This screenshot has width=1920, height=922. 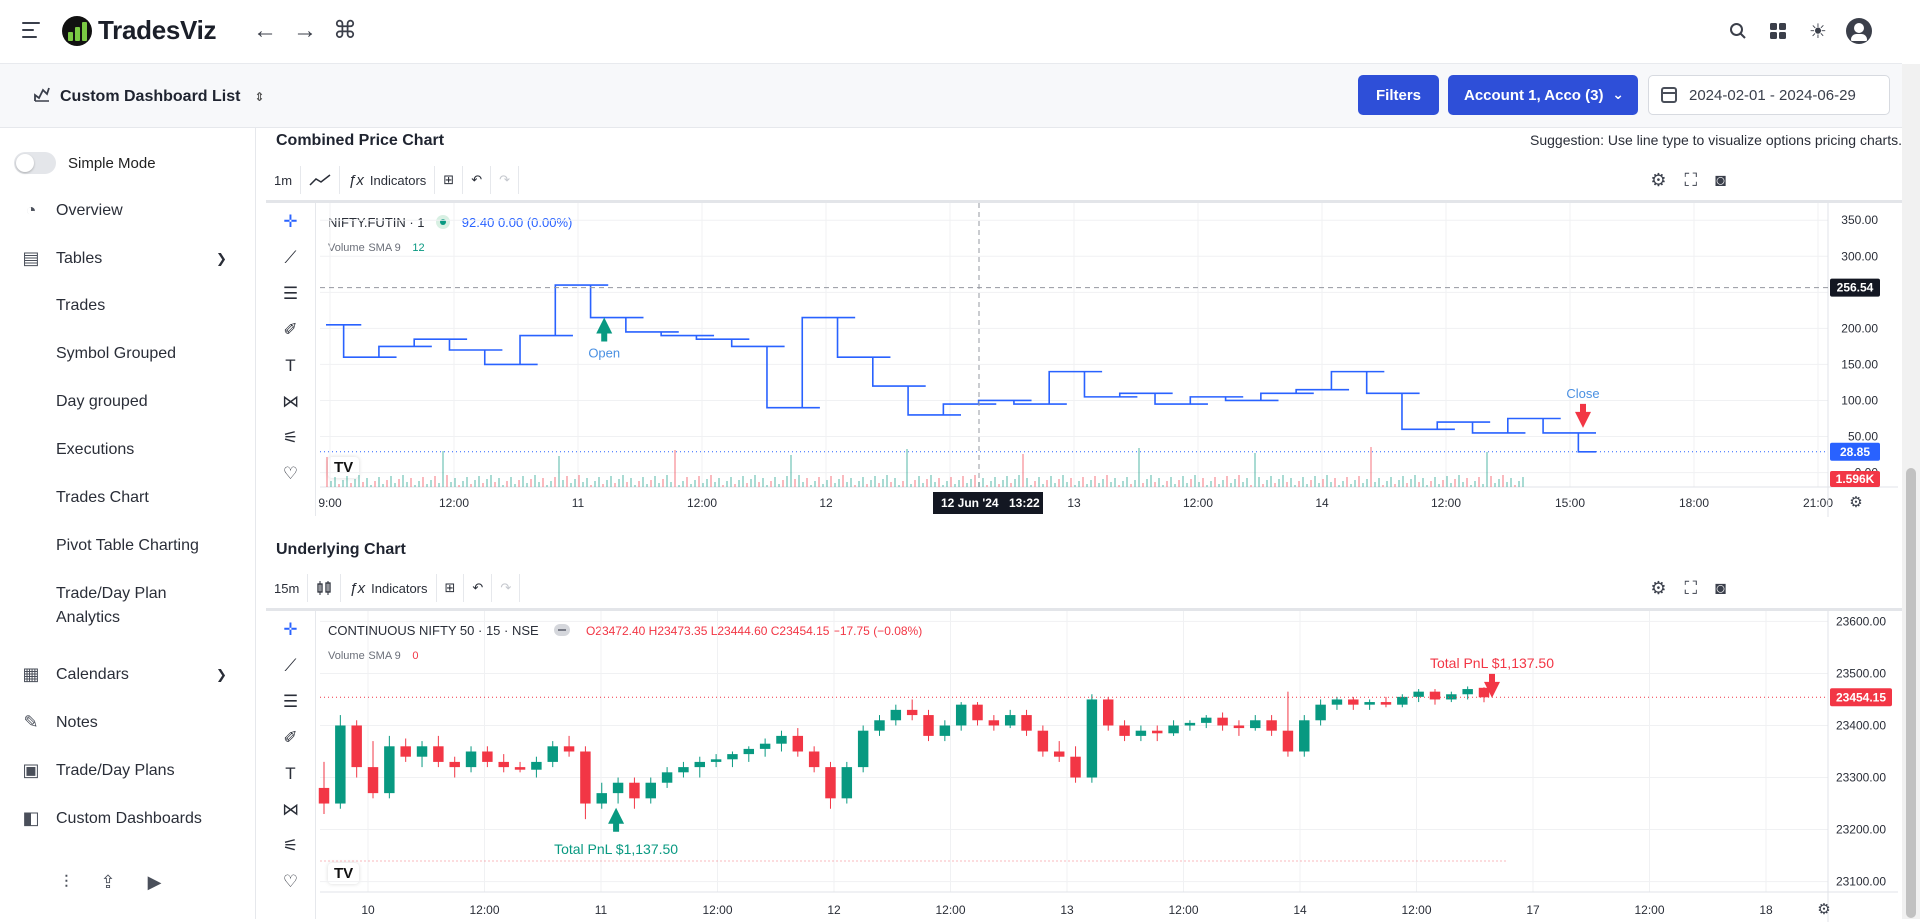 What do you see at coordinates (321, 180) in the screenshot?
I see `chart-type-line-icon` at bounding box center [321, 180].